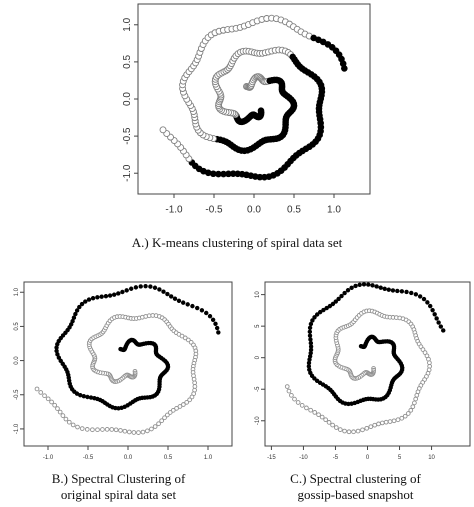 The image size is (474, 507). What do you see at coordinates (355, 494) in the screenshot?
I see `caption-c-line2: gossip-based snapshot` at bounding box center [355, 494].